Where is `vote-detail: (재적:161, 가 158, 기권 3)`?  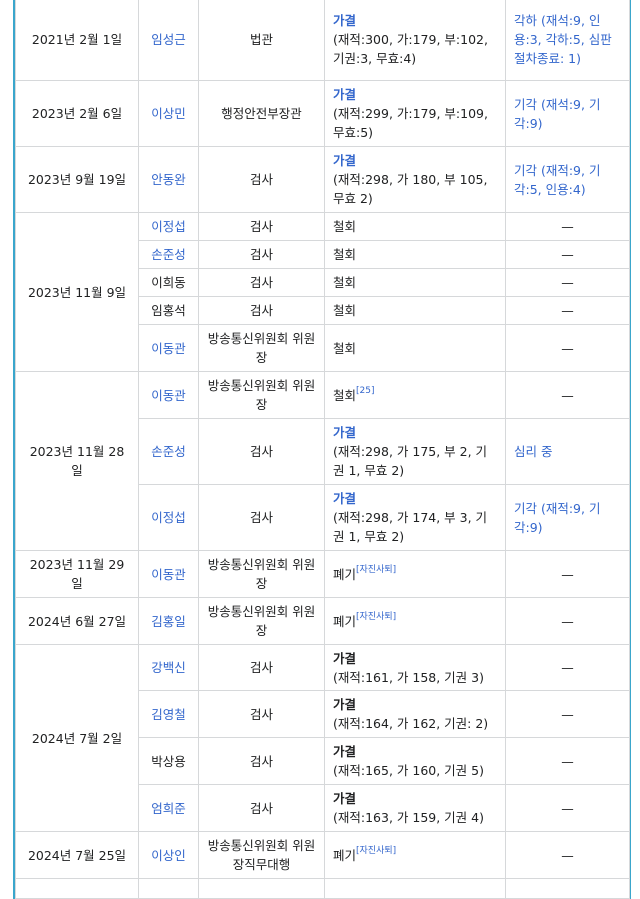
vote-detail: (재적:161, 가 158, 기권 3) is located at coordinates (408, 677).